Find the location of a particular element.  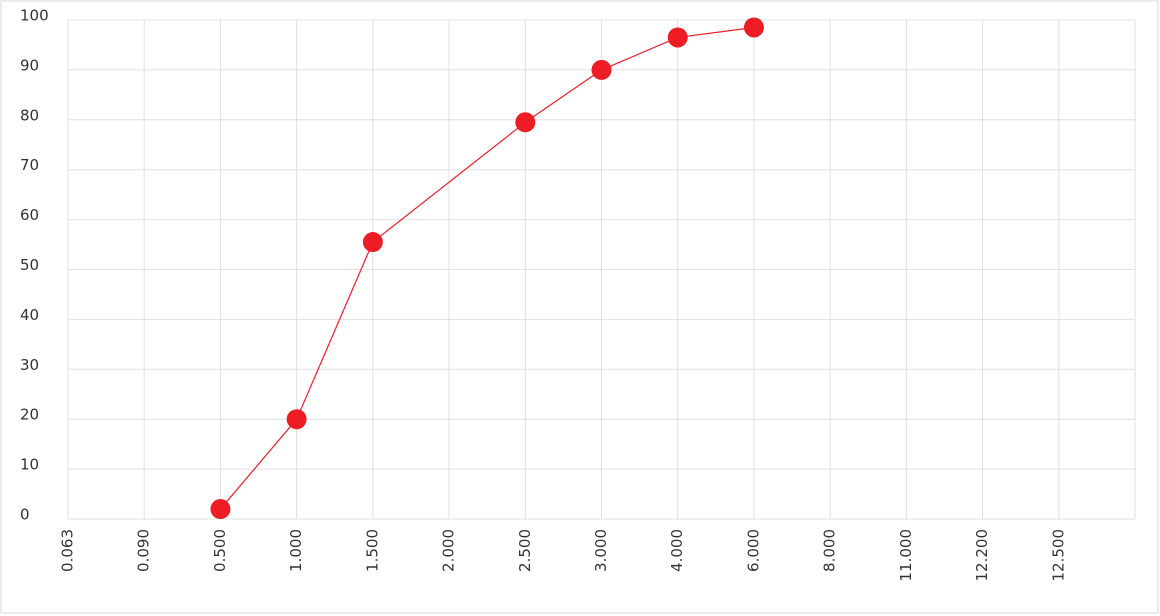

y-tick-label: 40 is located at coordinates (29, 315).